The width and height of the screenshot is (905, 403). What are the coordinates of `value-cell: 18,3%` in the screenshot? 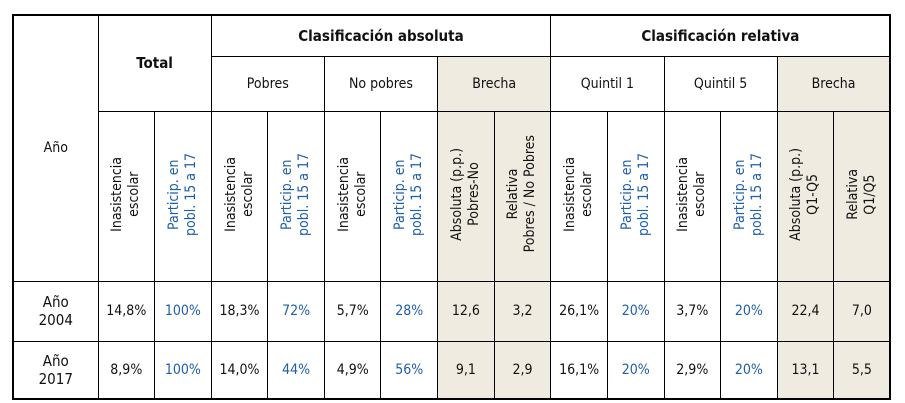 It's located at (239, 311).